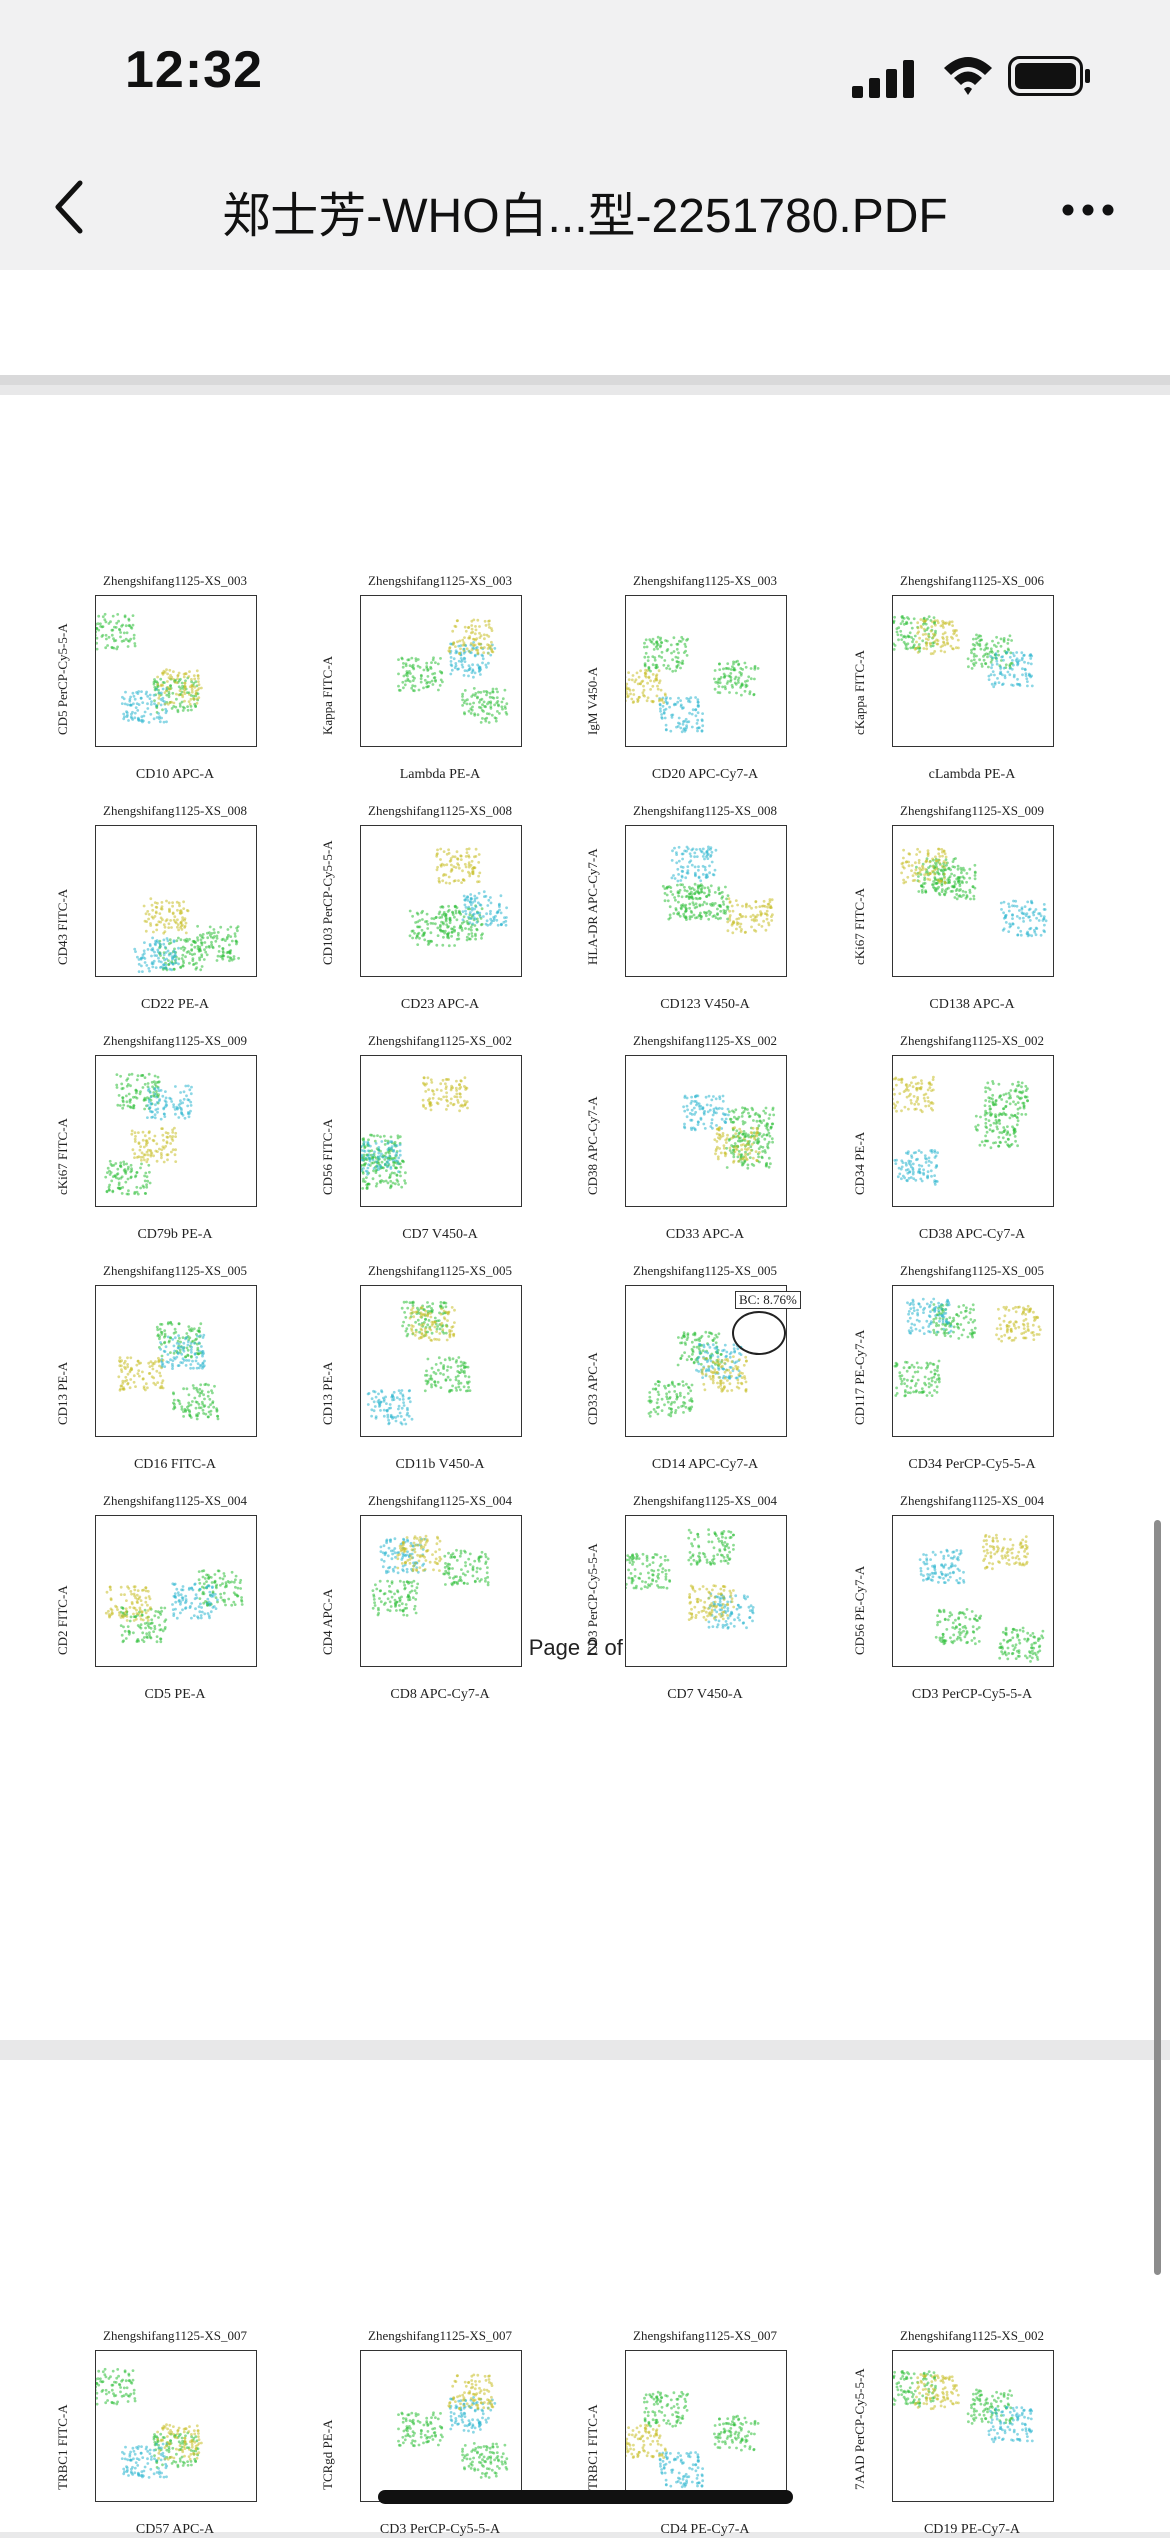 Image resolution: width=1170 pixels, height=2538 pixels. I want to click on plot-x-axis-label: CD38 APC-Cy7-A, so click(972, 1235).